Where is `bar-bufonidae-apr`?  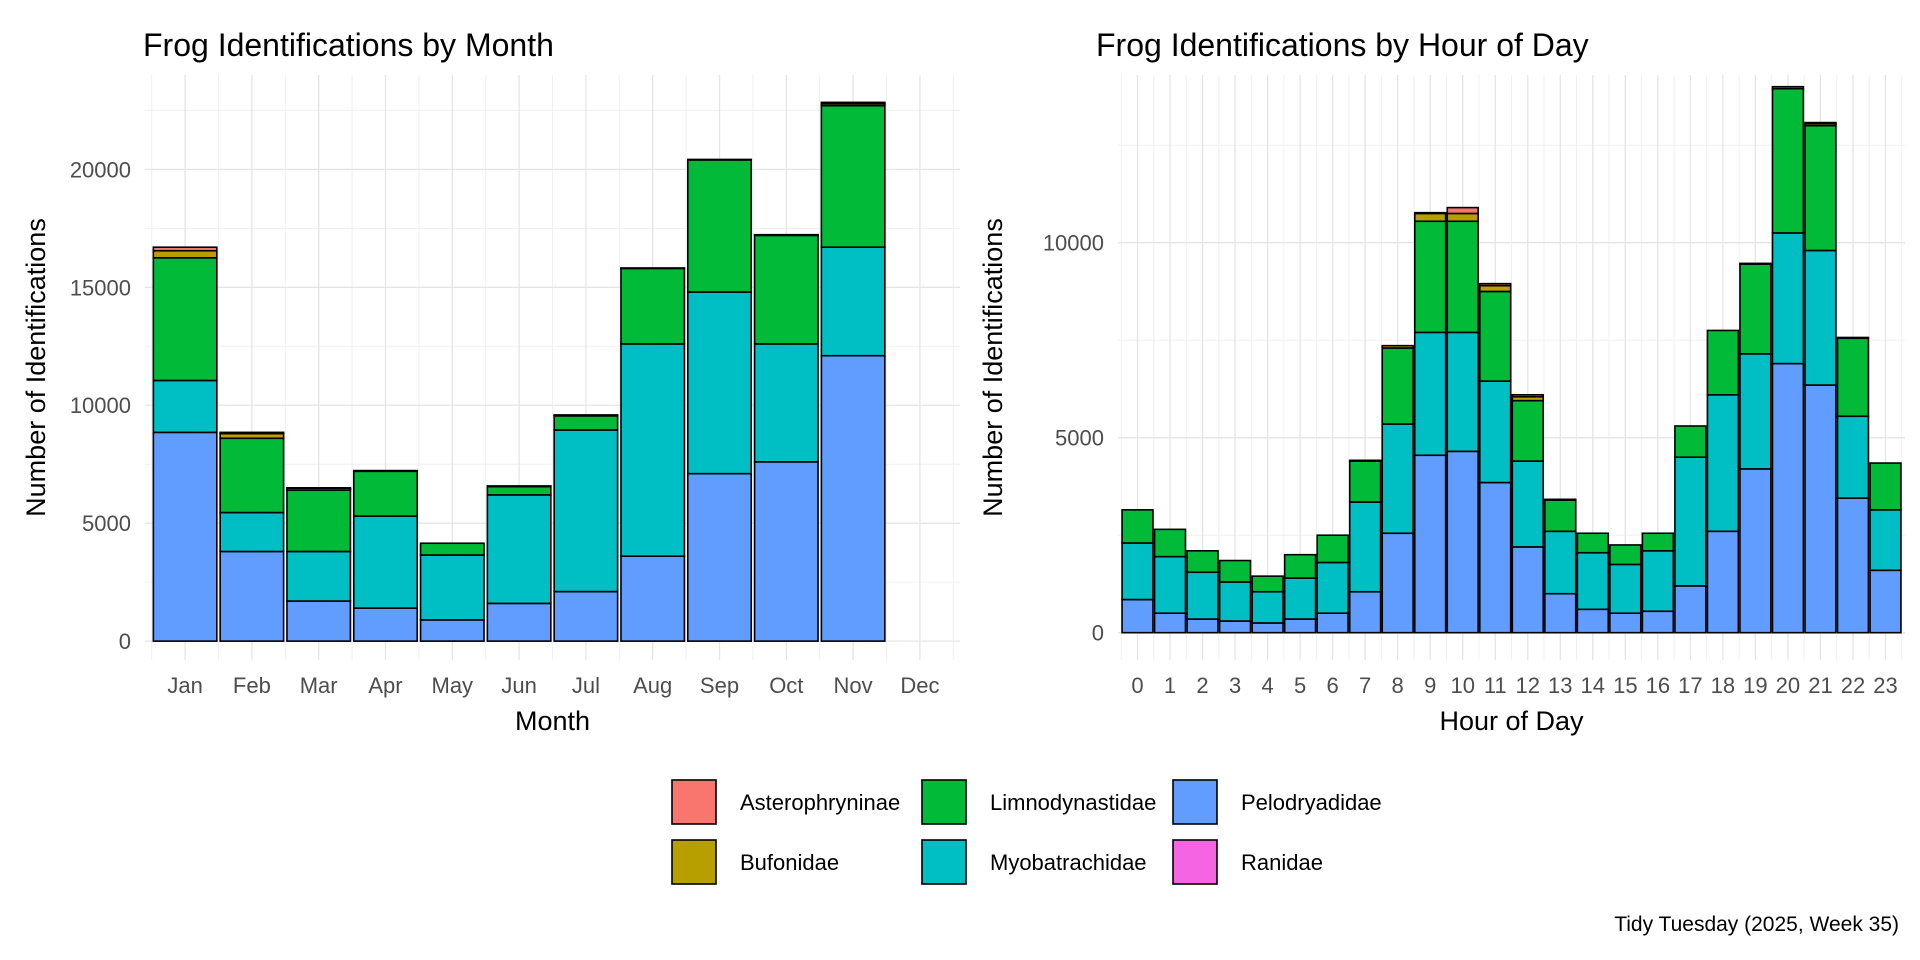
bar-bufonidae-apr is located at coordinates (385, 471).